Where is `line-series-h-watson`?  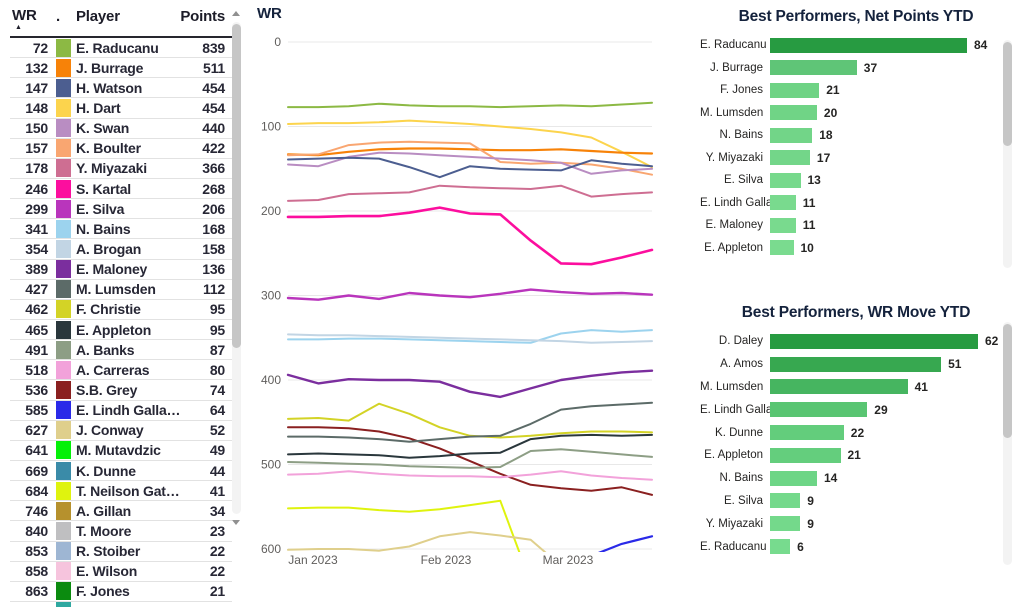 line-series-h-watson is located at coordinates (470, 167).